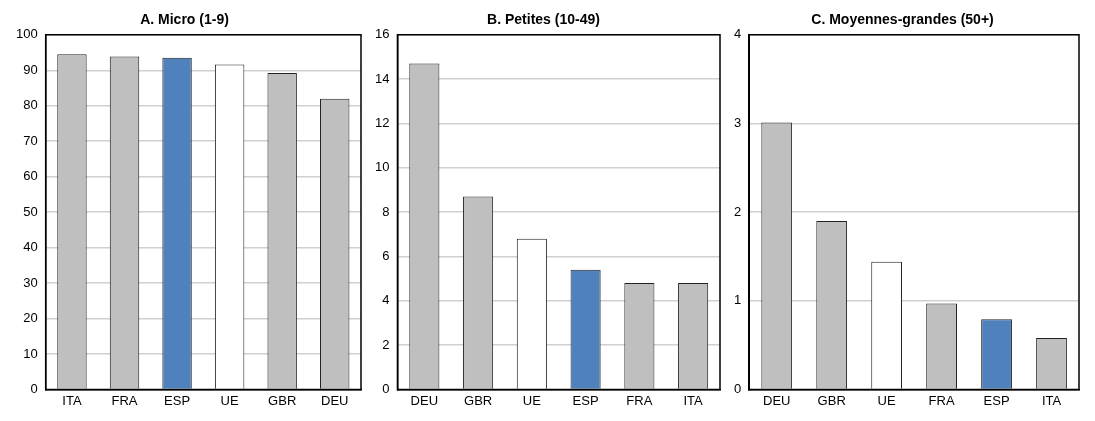  Describe the element at coordinates (382, 34) in the screenshot. I see `y-tick-label: 16` at that location.